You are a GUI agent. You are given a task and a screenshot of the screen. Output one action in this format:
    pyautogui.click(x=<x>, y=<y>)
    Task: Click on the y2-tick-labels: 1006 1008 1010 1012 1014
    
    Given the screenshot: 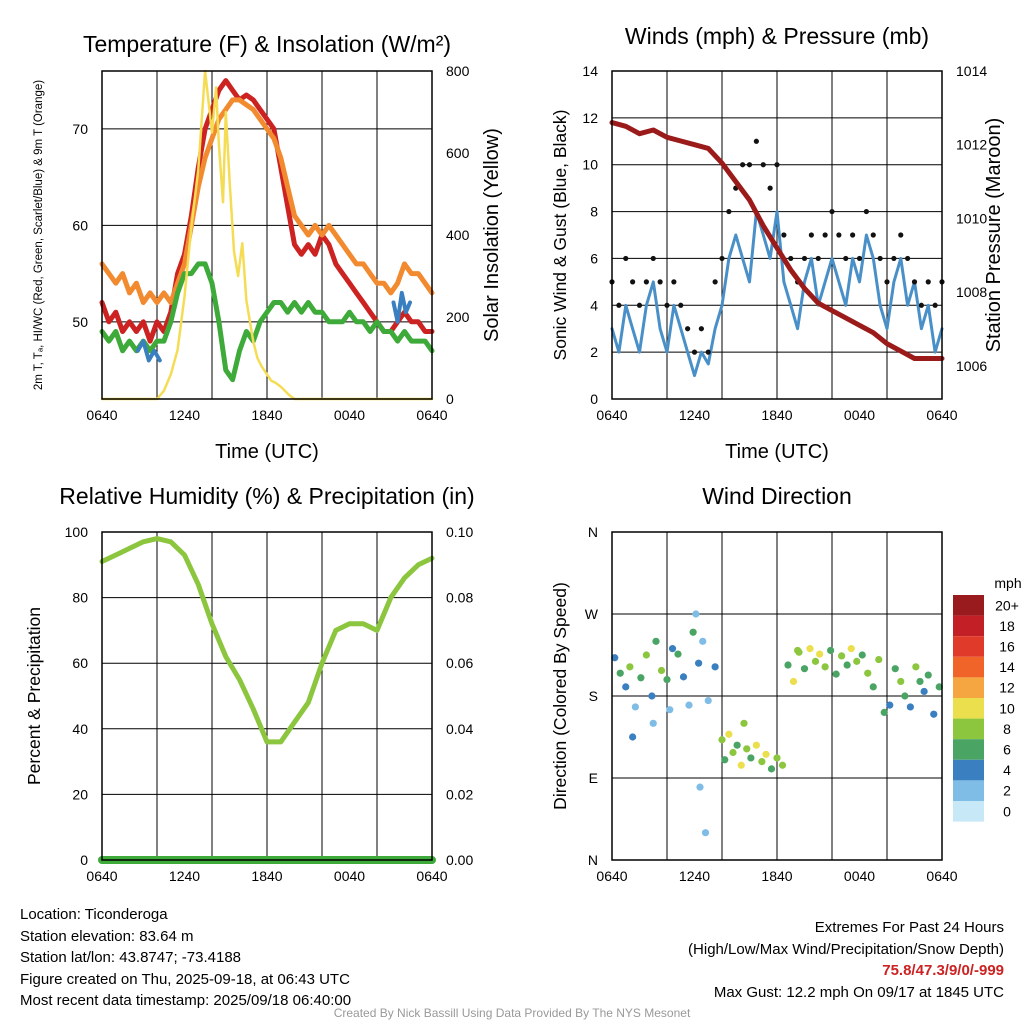 What is the action you would take?
    pyautogui.click(x=971, y=218)
    